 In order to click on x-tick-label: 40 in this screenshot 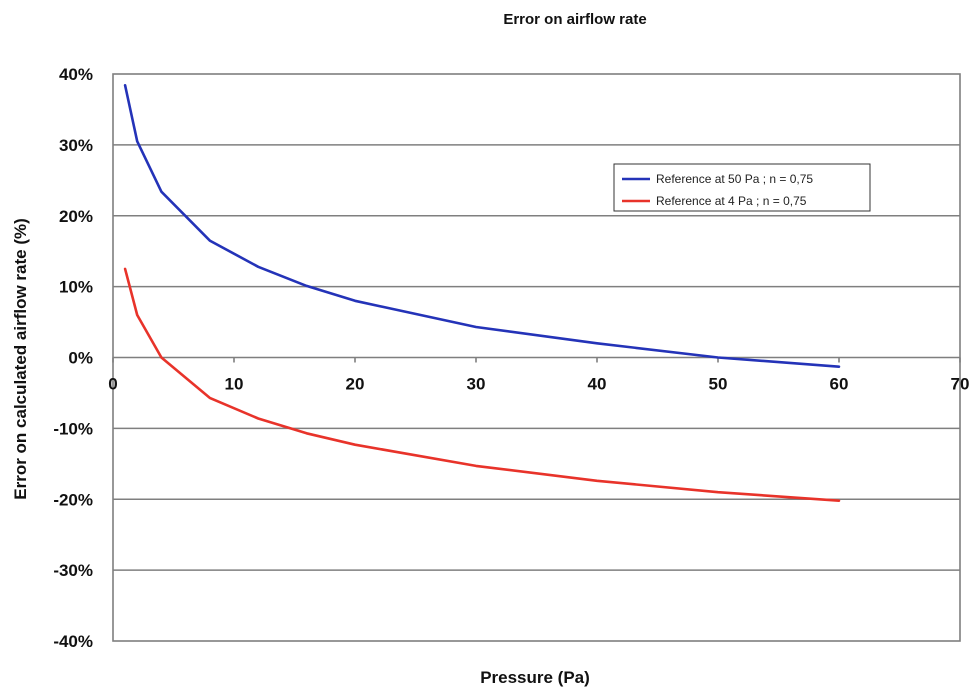, I will do `click(597, 384)`.